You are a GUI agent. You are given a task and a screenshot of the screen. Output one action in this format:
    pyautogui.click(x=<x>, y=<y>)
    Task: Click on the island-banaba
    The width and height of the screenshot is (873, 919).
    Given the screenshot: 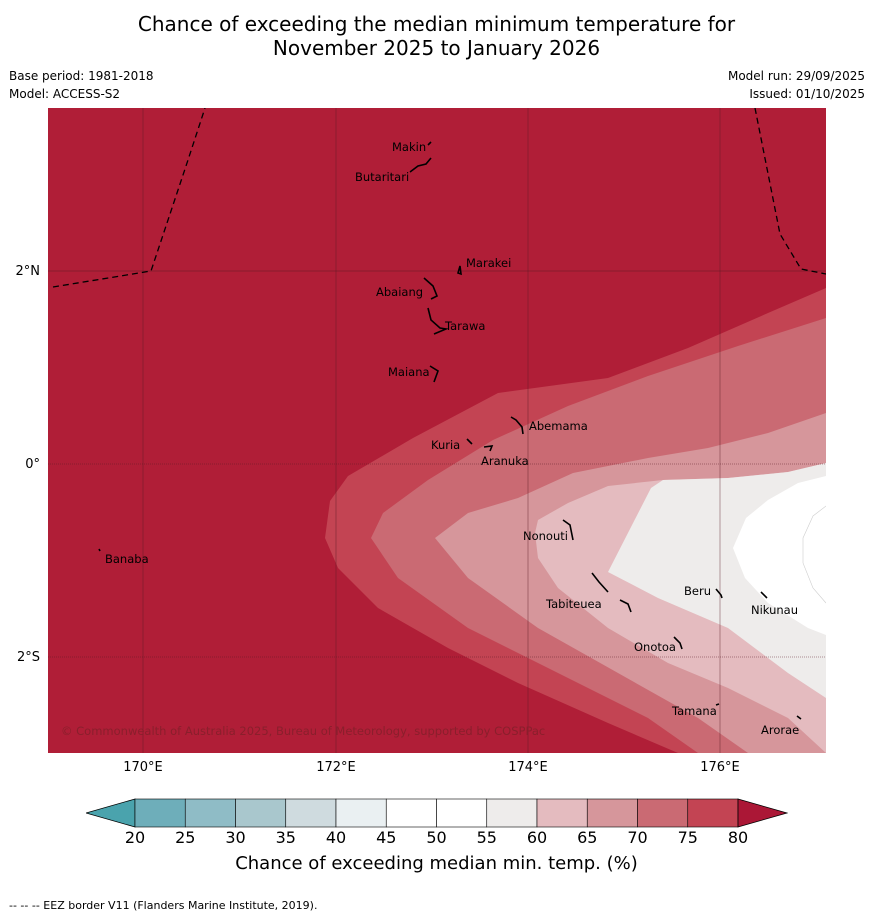 What is the action you would take?
    pyautogui.click(x=99, y=550)
    